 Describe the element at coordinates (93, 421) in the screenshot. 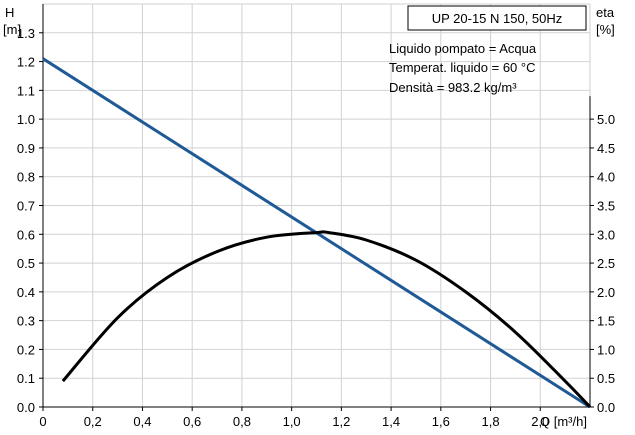

I see `x-tick-label: 0,2` at that location.